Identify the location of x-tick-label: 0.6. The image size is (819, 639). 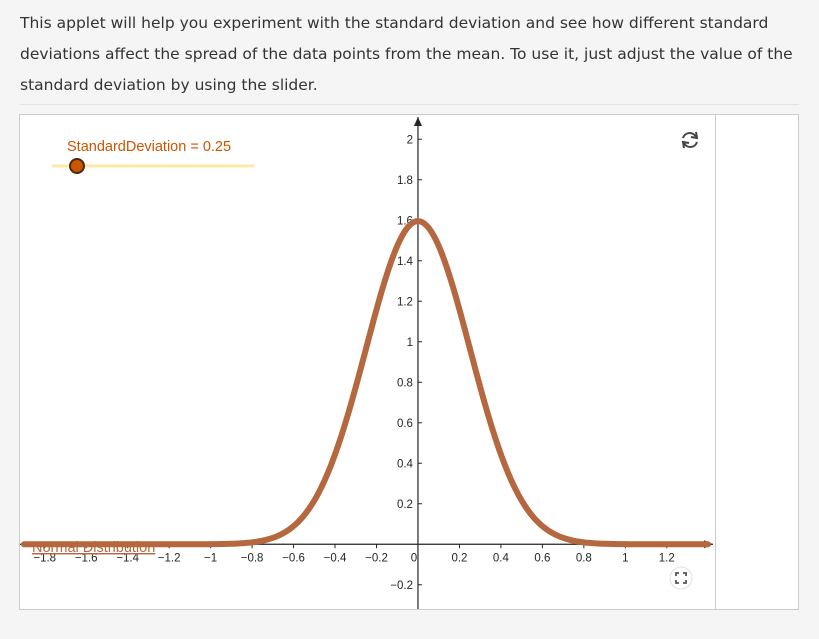
(542, 558).